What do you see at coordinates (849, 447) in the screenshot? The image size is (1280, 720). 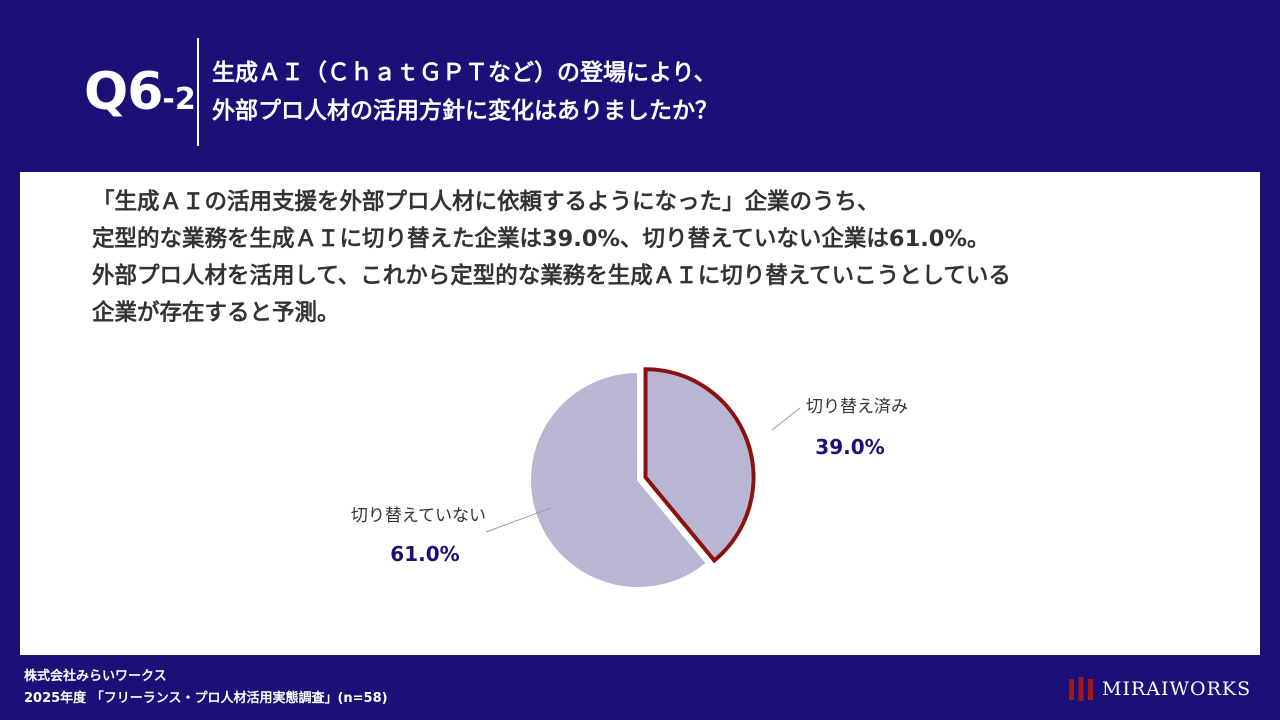 I see `slice-value-1: 39.0%` at bounding box center [849, 447].